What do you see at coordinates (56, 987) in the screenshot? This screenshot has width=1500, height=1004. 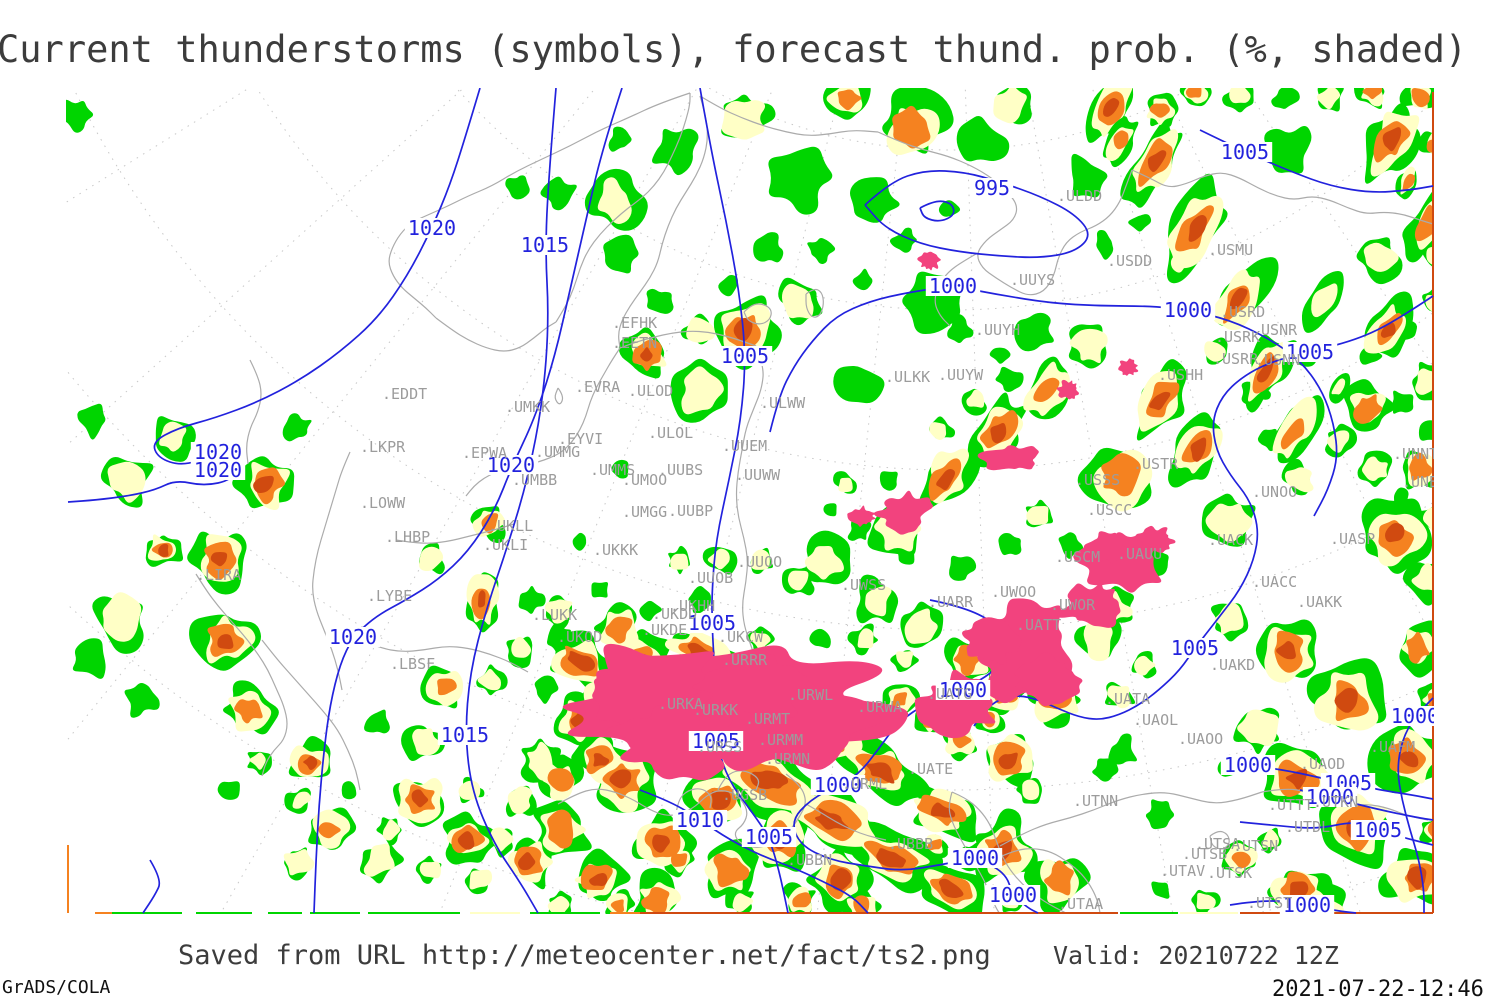 I see `grads-credit: GrADS/COLA` at bounding box center [56, 987].